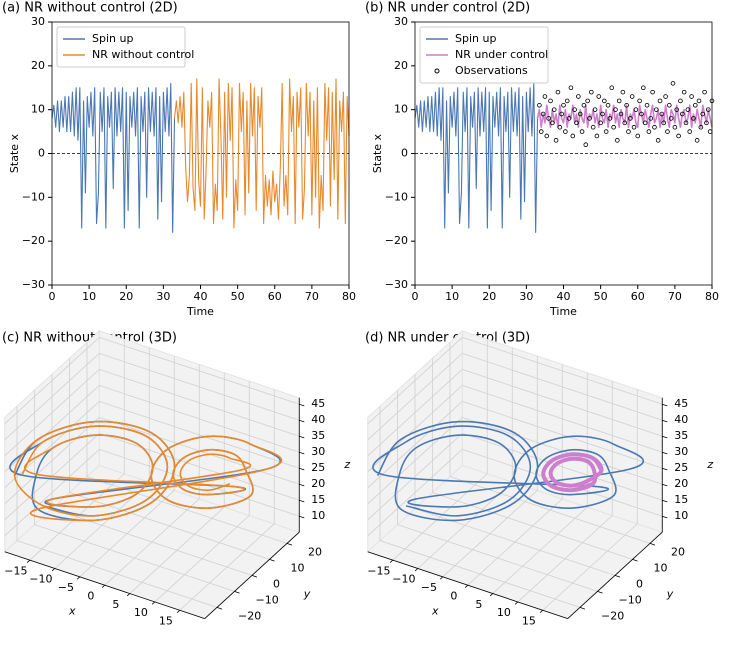 The image size is (729, 648). What do you see at coordinates (601, 296) in the screenshot?
I see `x-tick-label: 50` at bounding box center [601, 296].